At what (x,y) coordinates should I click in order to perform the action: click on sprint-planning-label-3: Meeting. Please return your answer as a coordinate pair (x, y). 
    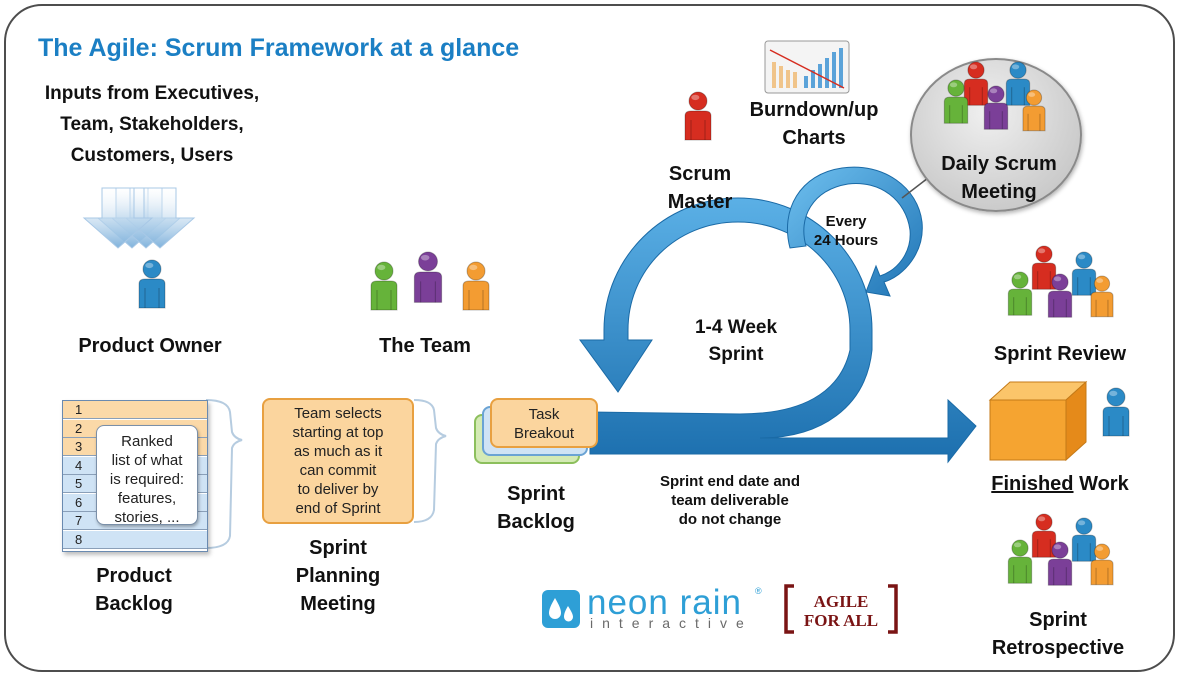
    Looking at the image, I should click on (338, 604).